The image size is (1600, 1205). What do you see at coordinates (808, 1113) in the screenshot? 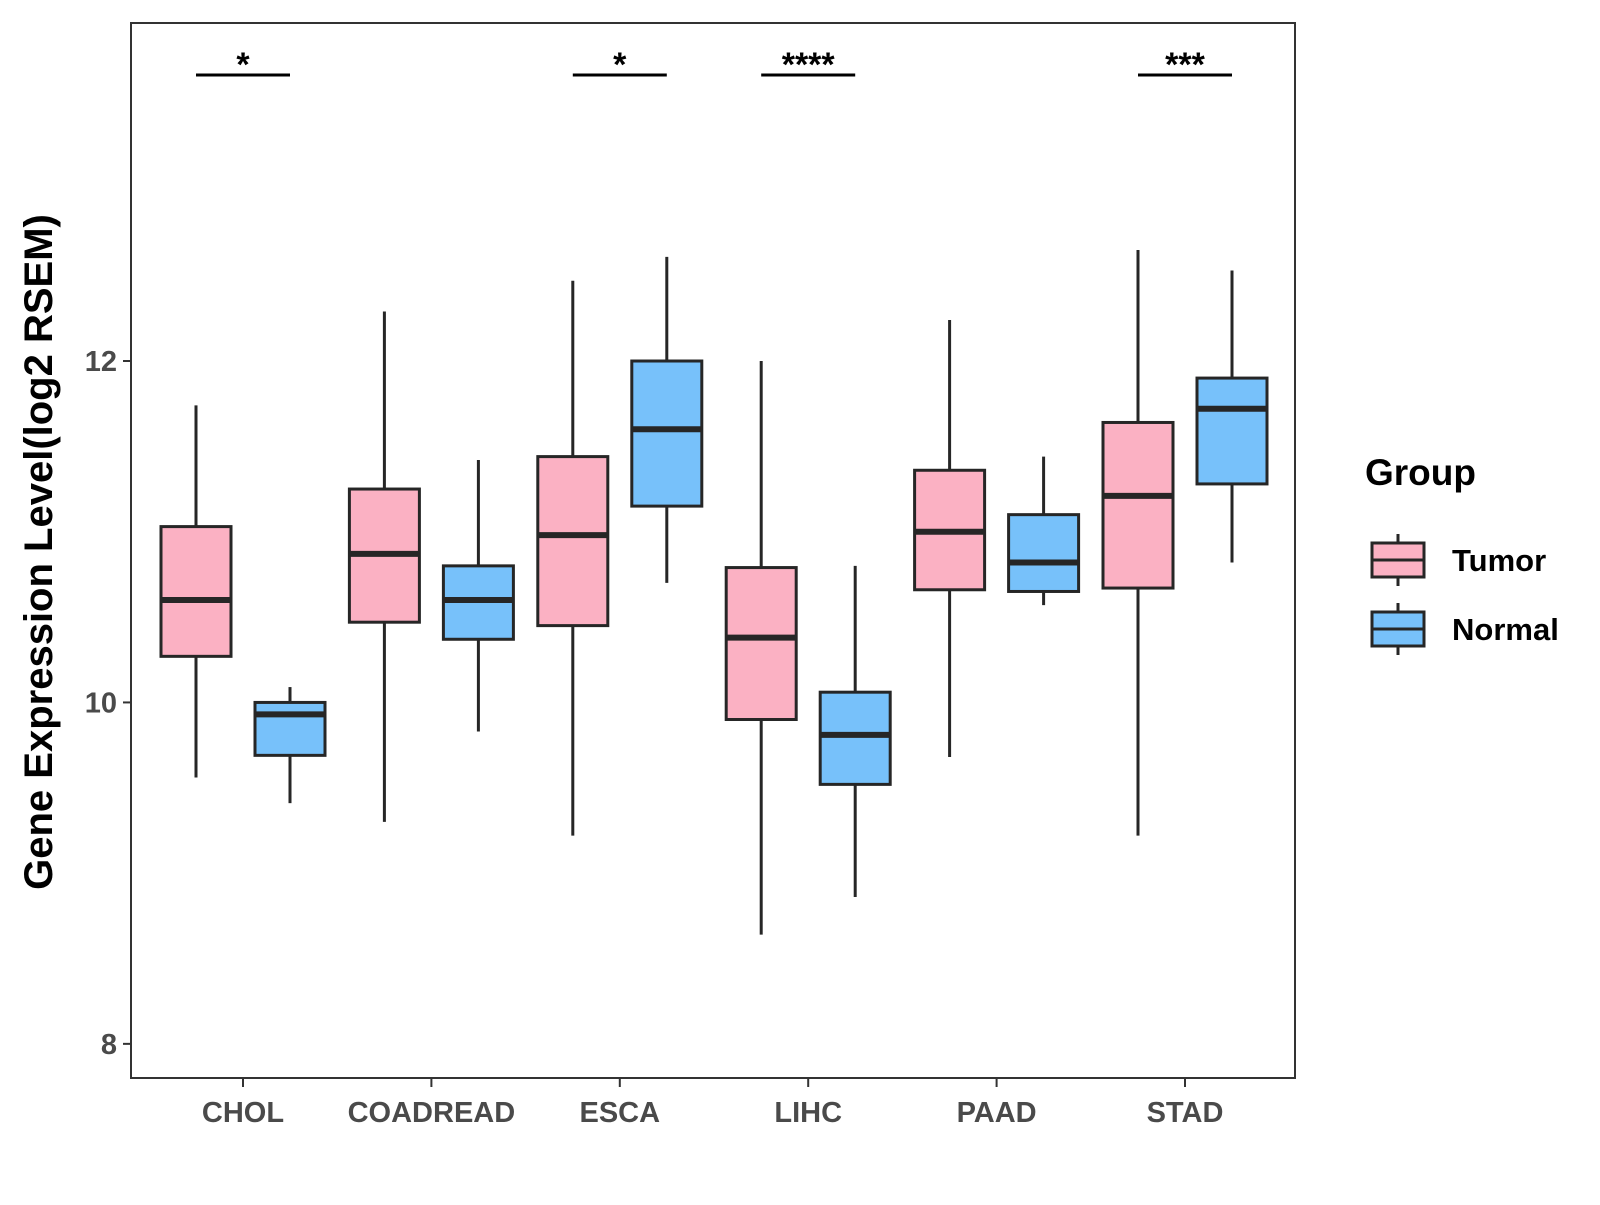
I see `x-tick-label: LIHC` at bounding box center [808, 1113].